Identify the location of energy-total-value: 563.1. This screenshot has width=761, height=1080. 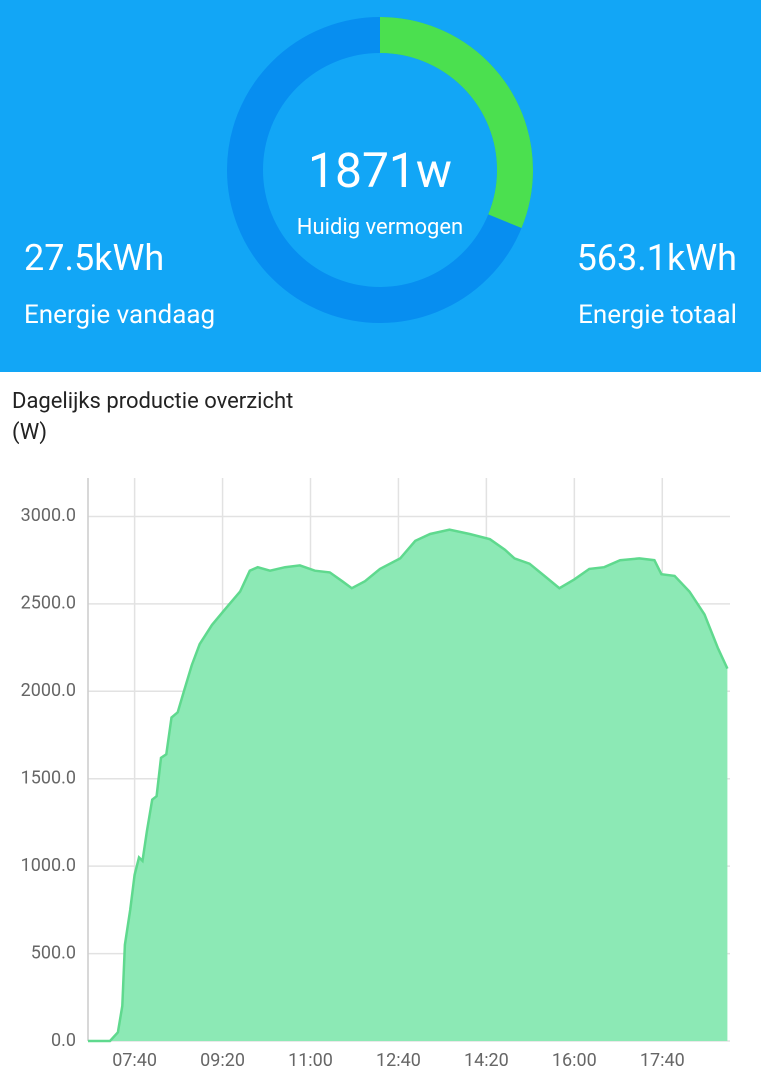
(622, 258).